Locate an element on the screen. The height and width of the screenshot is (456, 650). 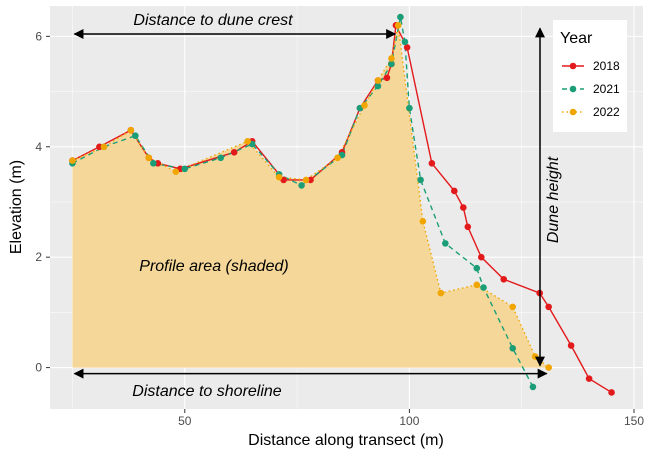
y-axis-title: Elevation (m) is located at coordinates (16, 207).